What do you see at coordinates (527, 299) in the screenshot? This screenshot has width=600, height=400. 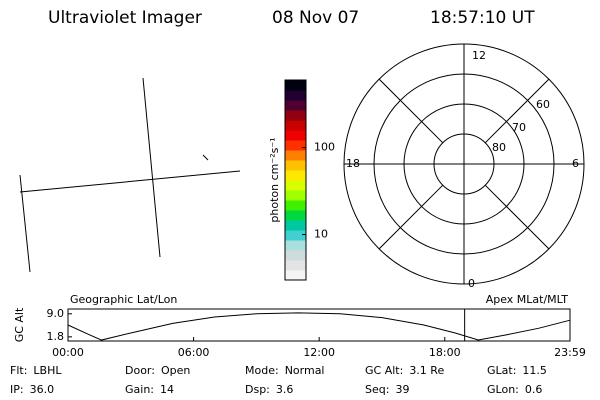 I see `orbit-right-title: Apex MLat/MLT` at bounding box center [527, 299].